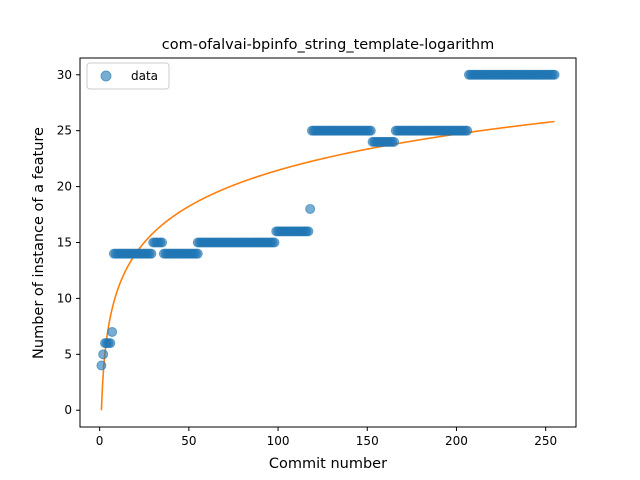 This screenshot has width=640, height=480. Describe the element at coordinates (188, 441) in the screenshot. I see `x-tick-label: 50` at that location.